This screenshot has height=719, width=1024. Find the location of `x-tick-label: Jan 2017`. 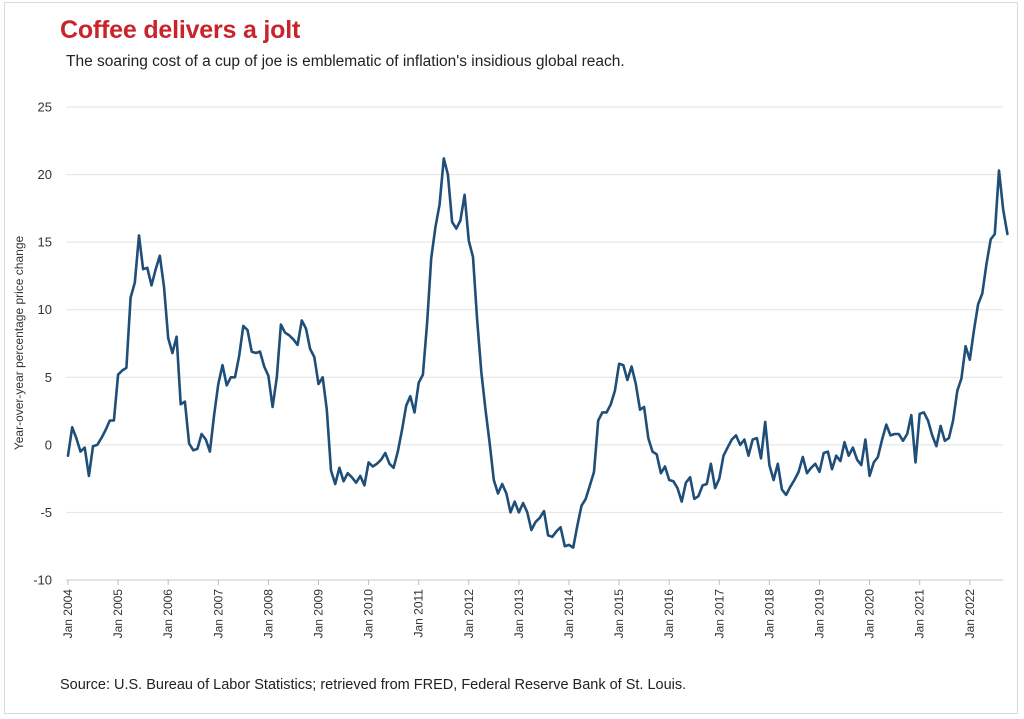

x-tick-label: Jan 2017 is located at coordinates (719, 614).